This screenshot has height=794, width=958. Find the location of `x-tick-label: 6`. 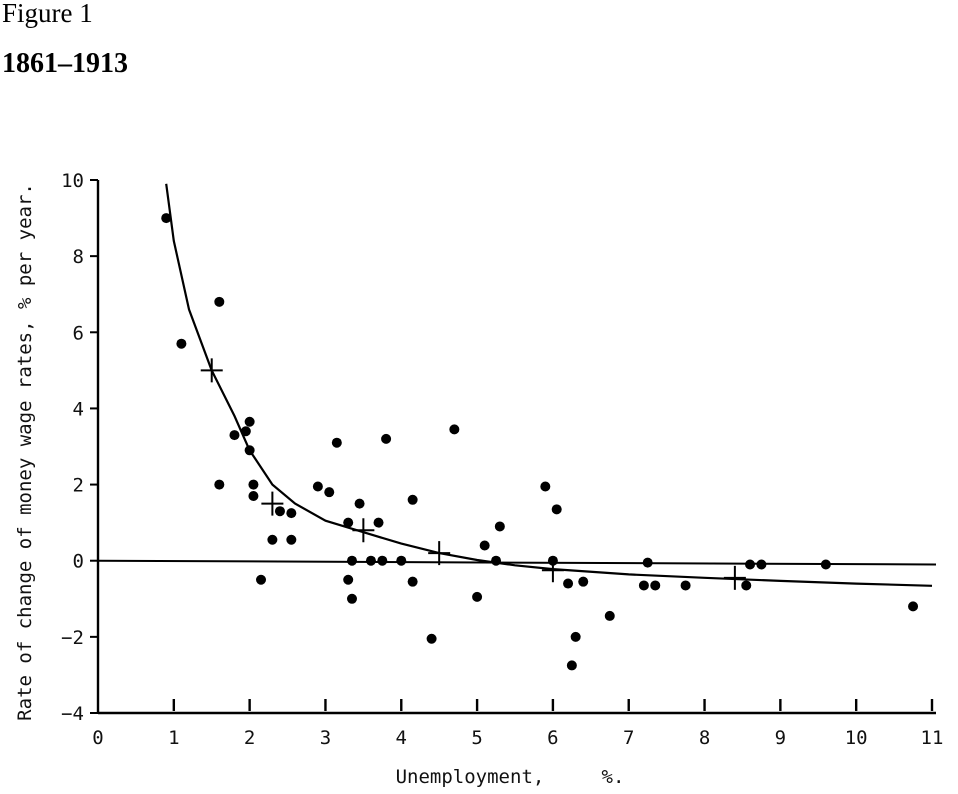

x-tick-label: 6 is located at coordinates (552, 738).